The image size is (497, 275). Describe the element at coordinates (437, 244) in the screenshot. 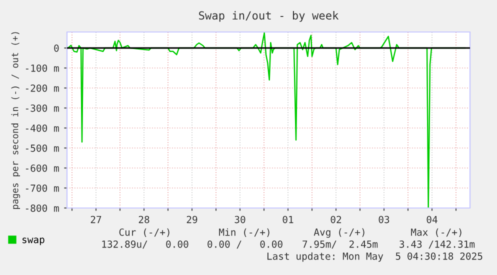

I see `text: 3.43 /142.31m` at that location.